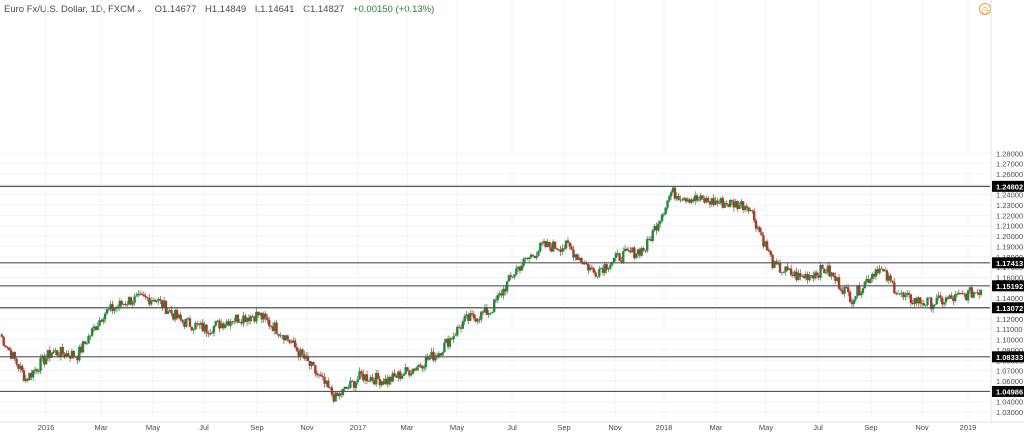 The width and height of the screenshot is (1024, 434). Describe the element at coordinates (139, 9) in the screenshot. I see `chevron-down-icon: ⌄` at that location.